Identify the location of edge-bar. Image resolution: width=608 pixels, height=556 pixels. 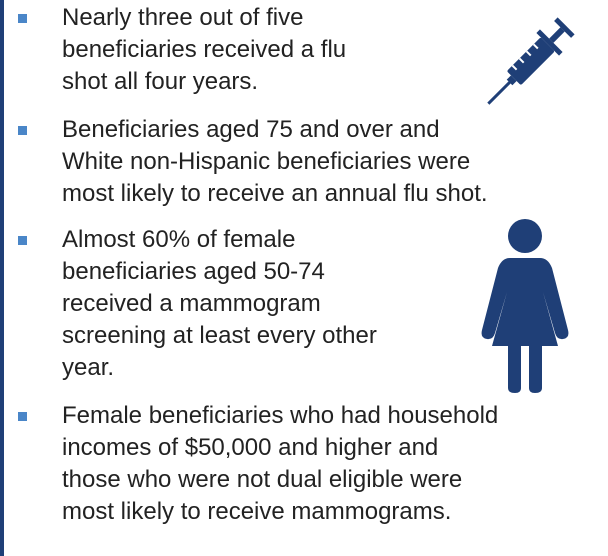
(2, 278).